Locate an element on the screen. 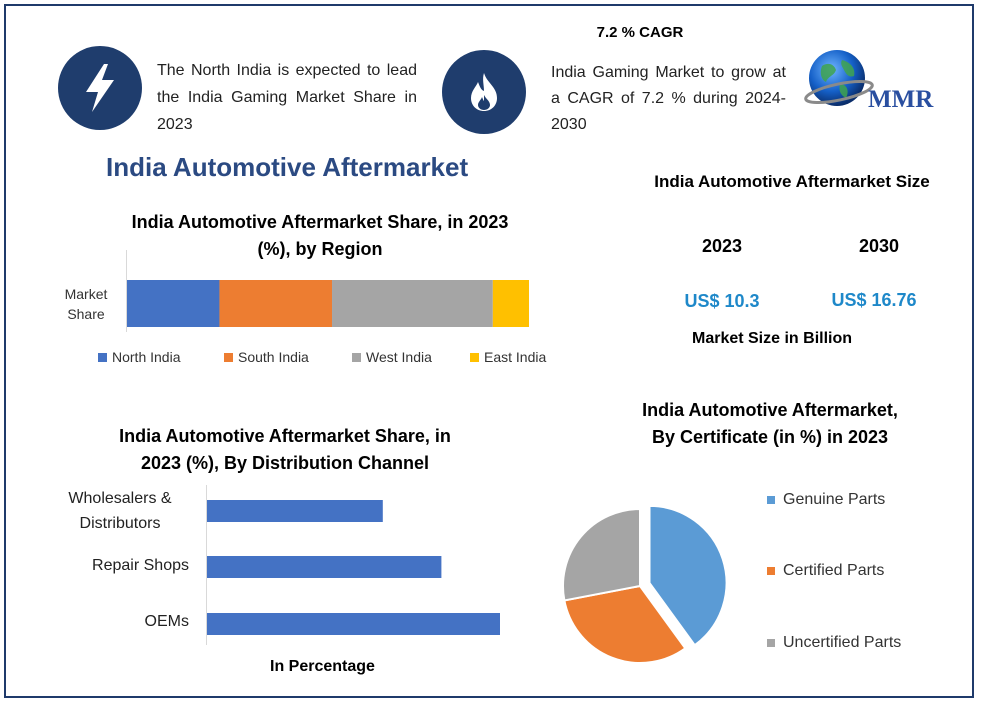 The width and height of the screenshot is (981, 706). region-bar-south-india is located at coordinates (276, 303).